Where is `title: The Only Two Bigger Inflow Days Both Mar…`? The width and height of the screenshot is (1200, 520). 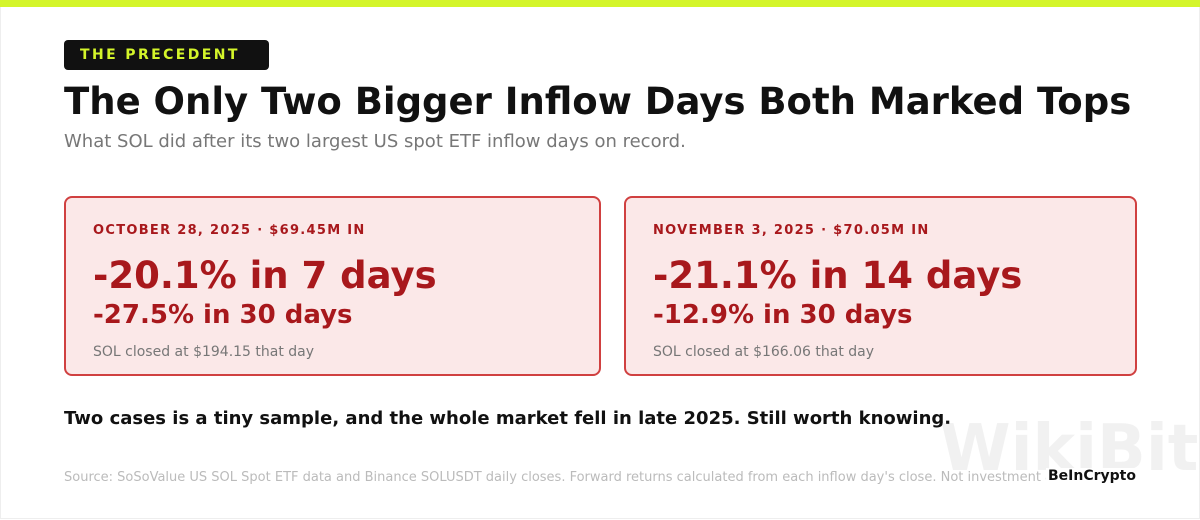
title: The Only Two Bigger Inflow Days Both Mar… is located at coordinates (598, 101).